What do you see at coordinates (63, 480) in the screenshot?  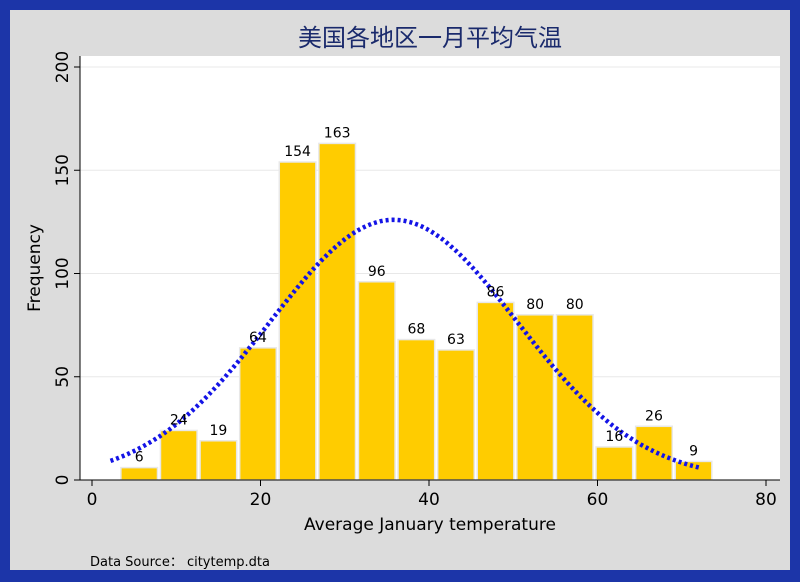 I see `y-tick-label: 0` at bounding box center [63, 480].